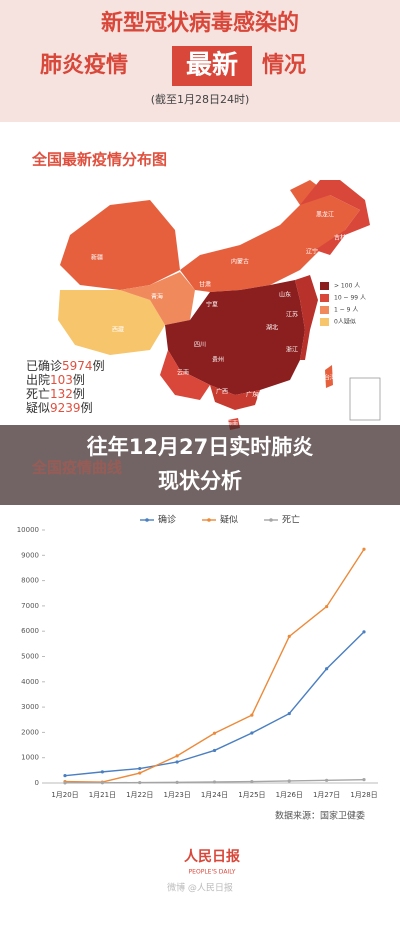 This screenshot has height=926, width=400. Describe the element at coordinates (212, 305) in the screenshot. I see `province-label: 宁夏` at that location.